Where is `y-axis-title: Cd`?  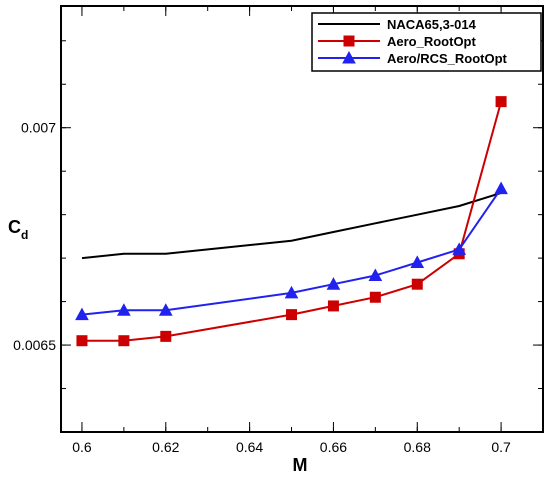
y-axis-title: Cd is located at coordinates (18, 229).